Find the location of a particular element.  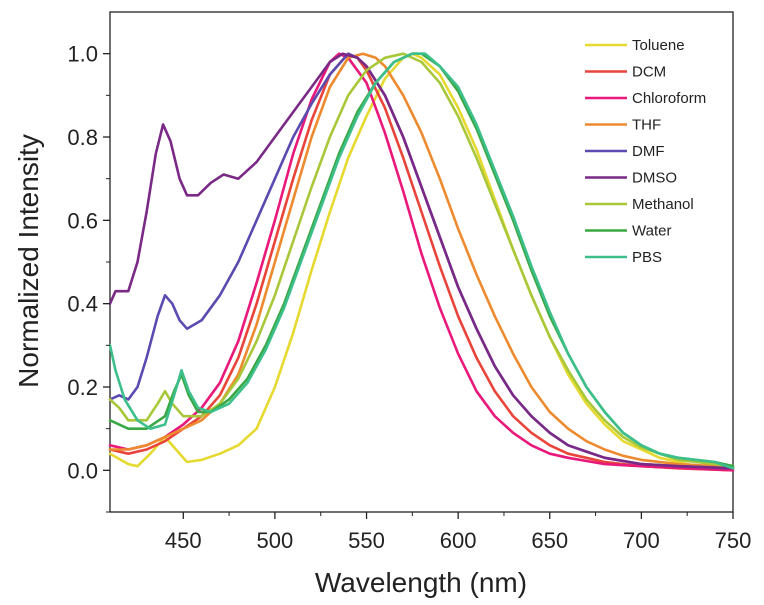

legend-label-chloroform: Chloroform is located at coordinates (669, 98).